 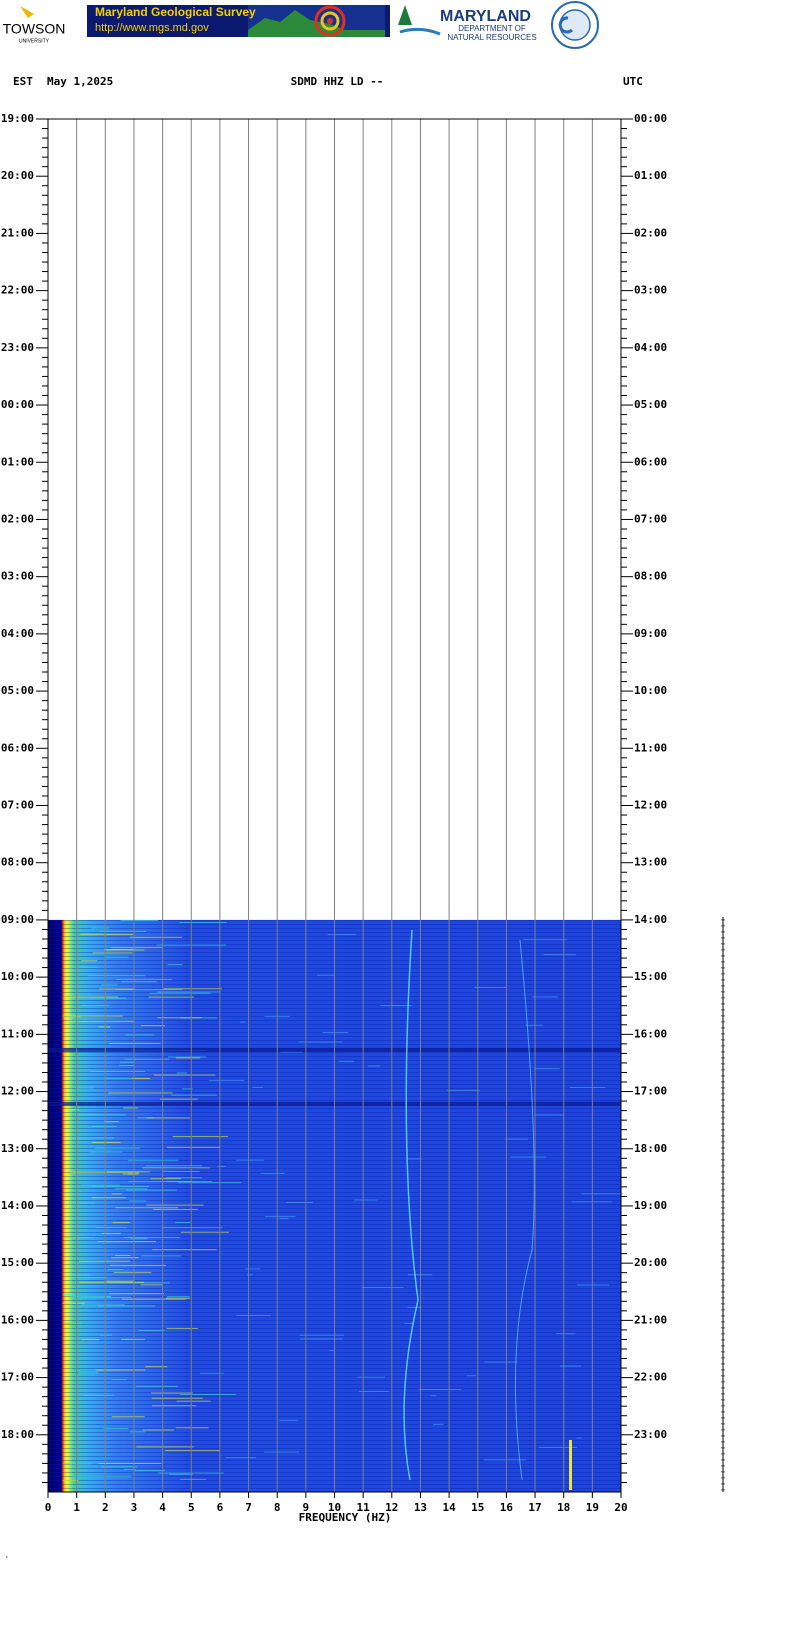 What do you see at coordinates (391, 1507) in the screenshot?
I see `x-tick-label: 12` at bounding box center [391, 1507].